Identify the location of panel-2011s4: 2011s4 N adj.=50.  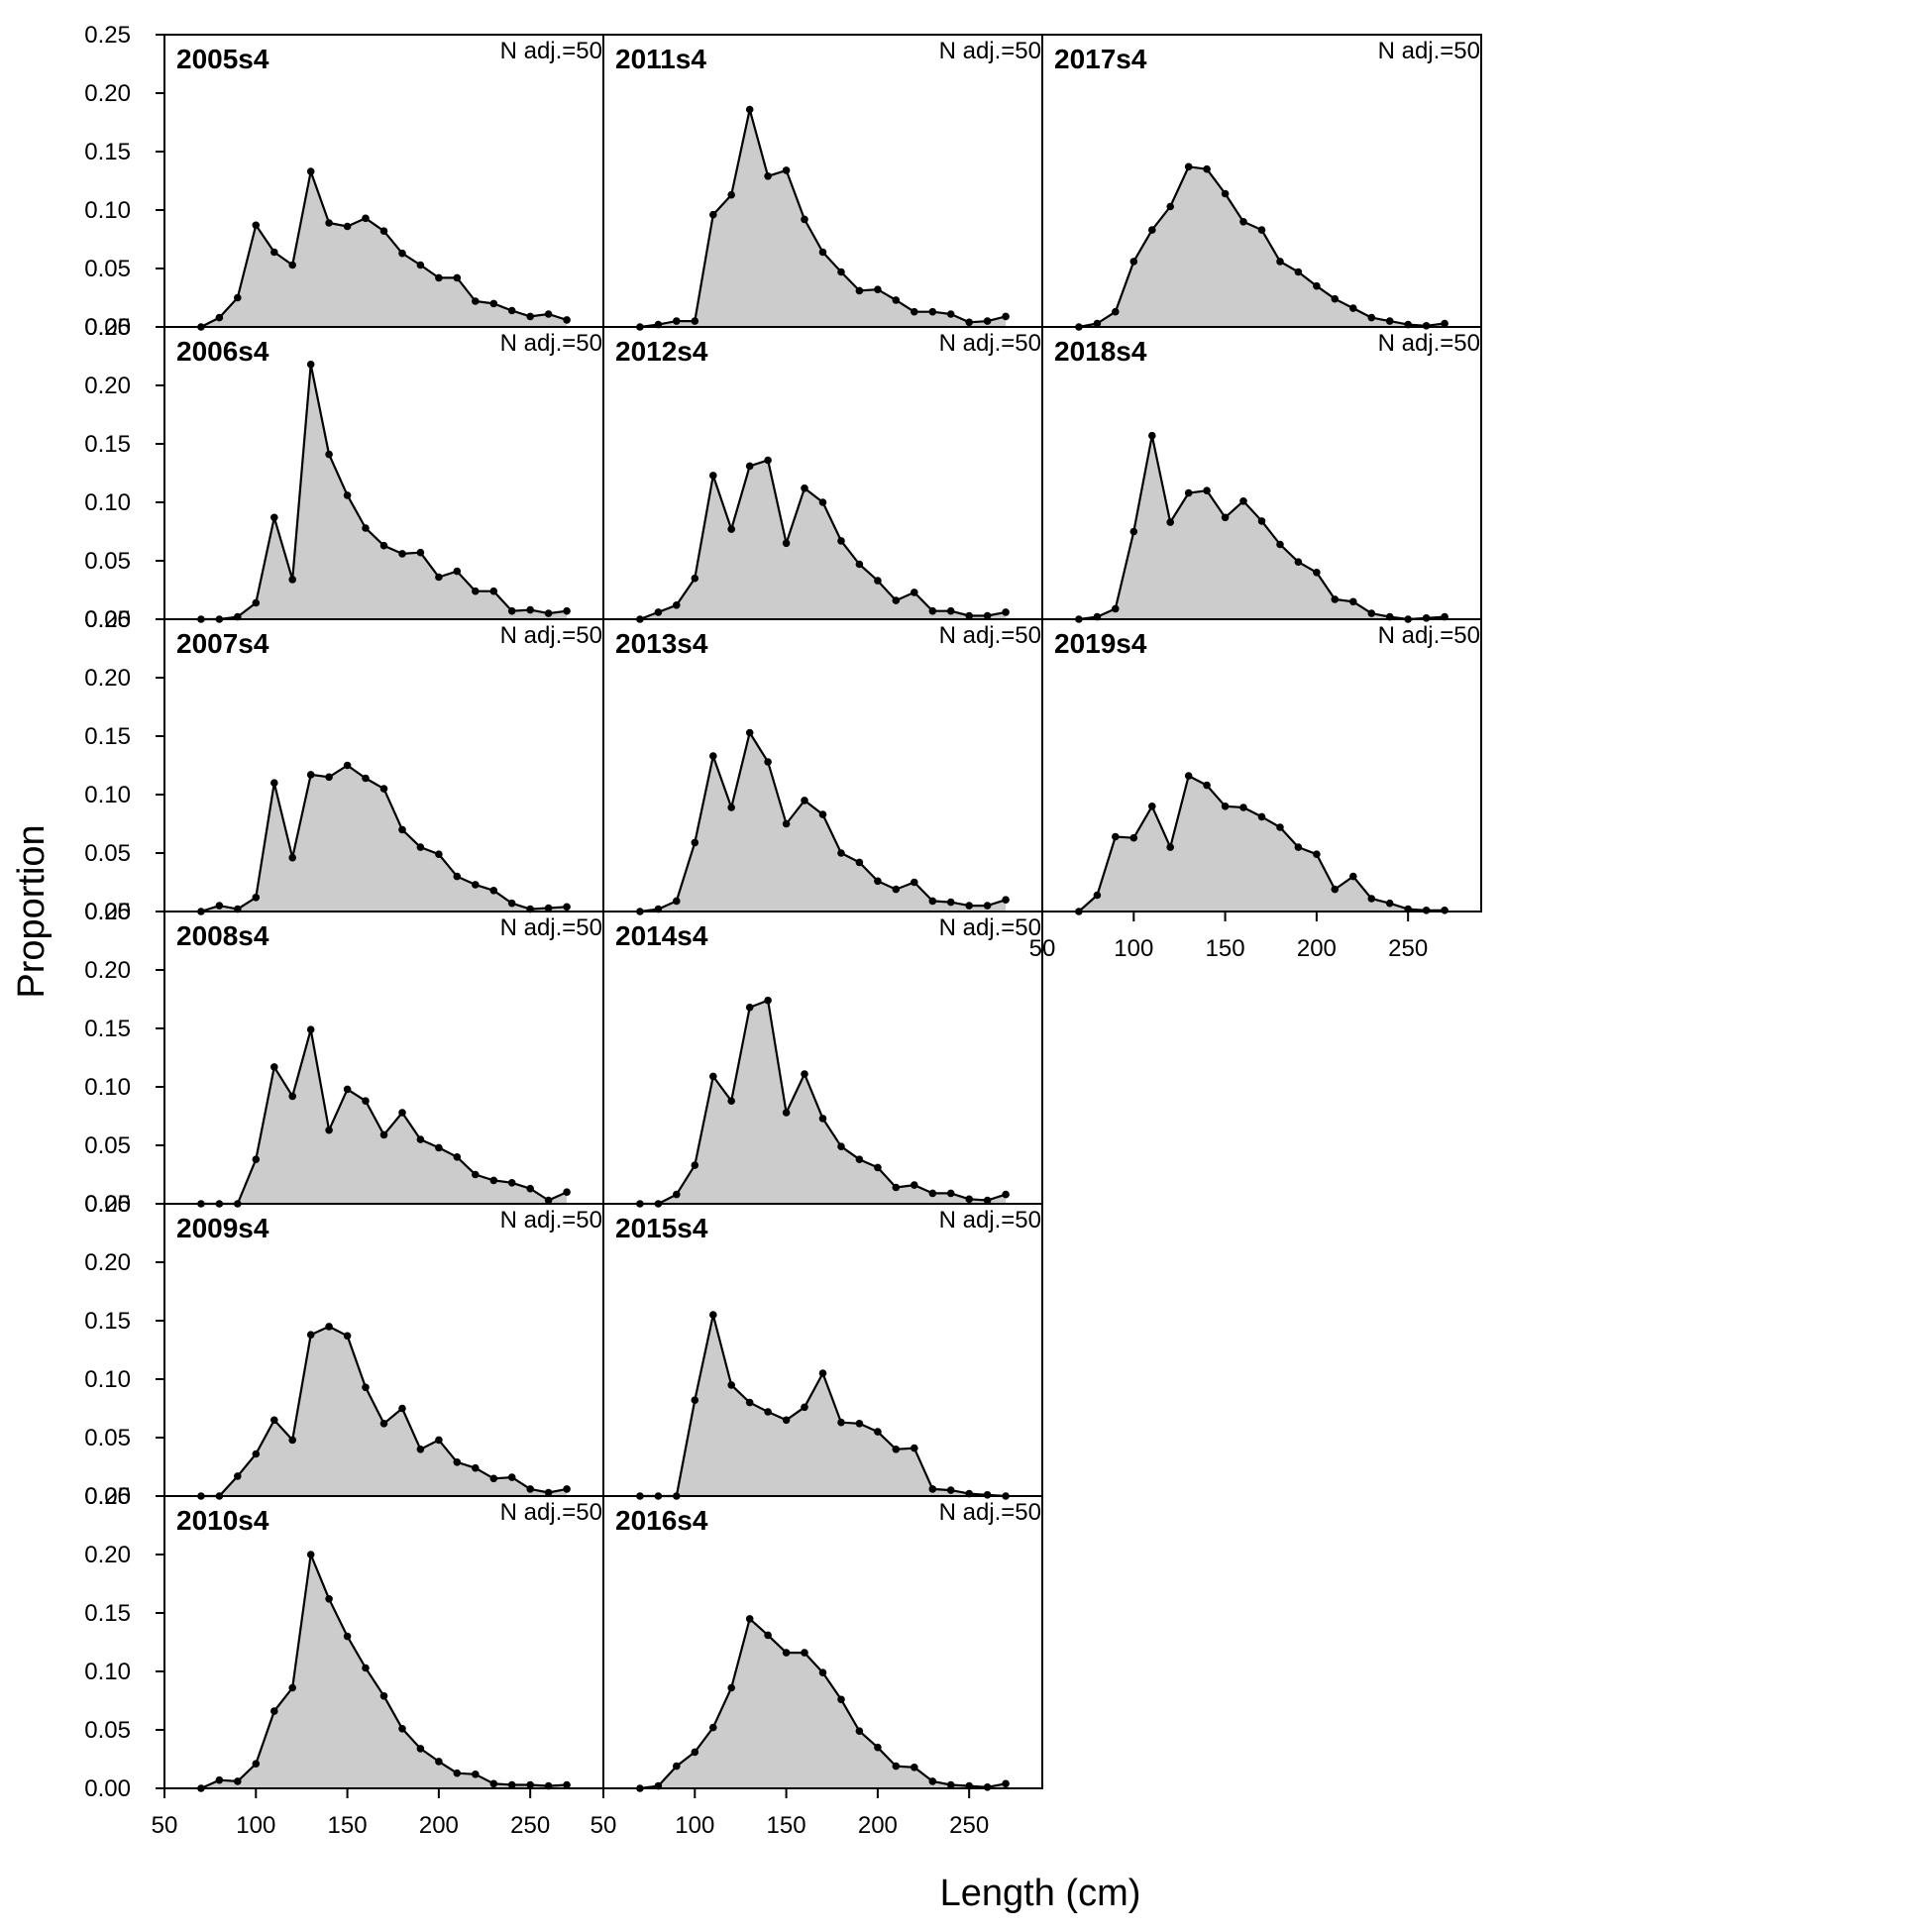
(822, 182).